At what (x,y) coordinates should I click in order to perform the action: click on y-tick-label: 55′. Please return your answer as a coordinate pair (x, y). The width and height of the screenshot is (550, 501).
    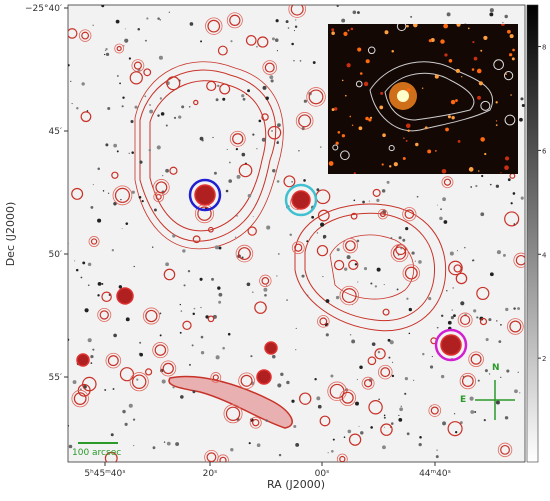
    Looking at the image, I should click on (56, 378).